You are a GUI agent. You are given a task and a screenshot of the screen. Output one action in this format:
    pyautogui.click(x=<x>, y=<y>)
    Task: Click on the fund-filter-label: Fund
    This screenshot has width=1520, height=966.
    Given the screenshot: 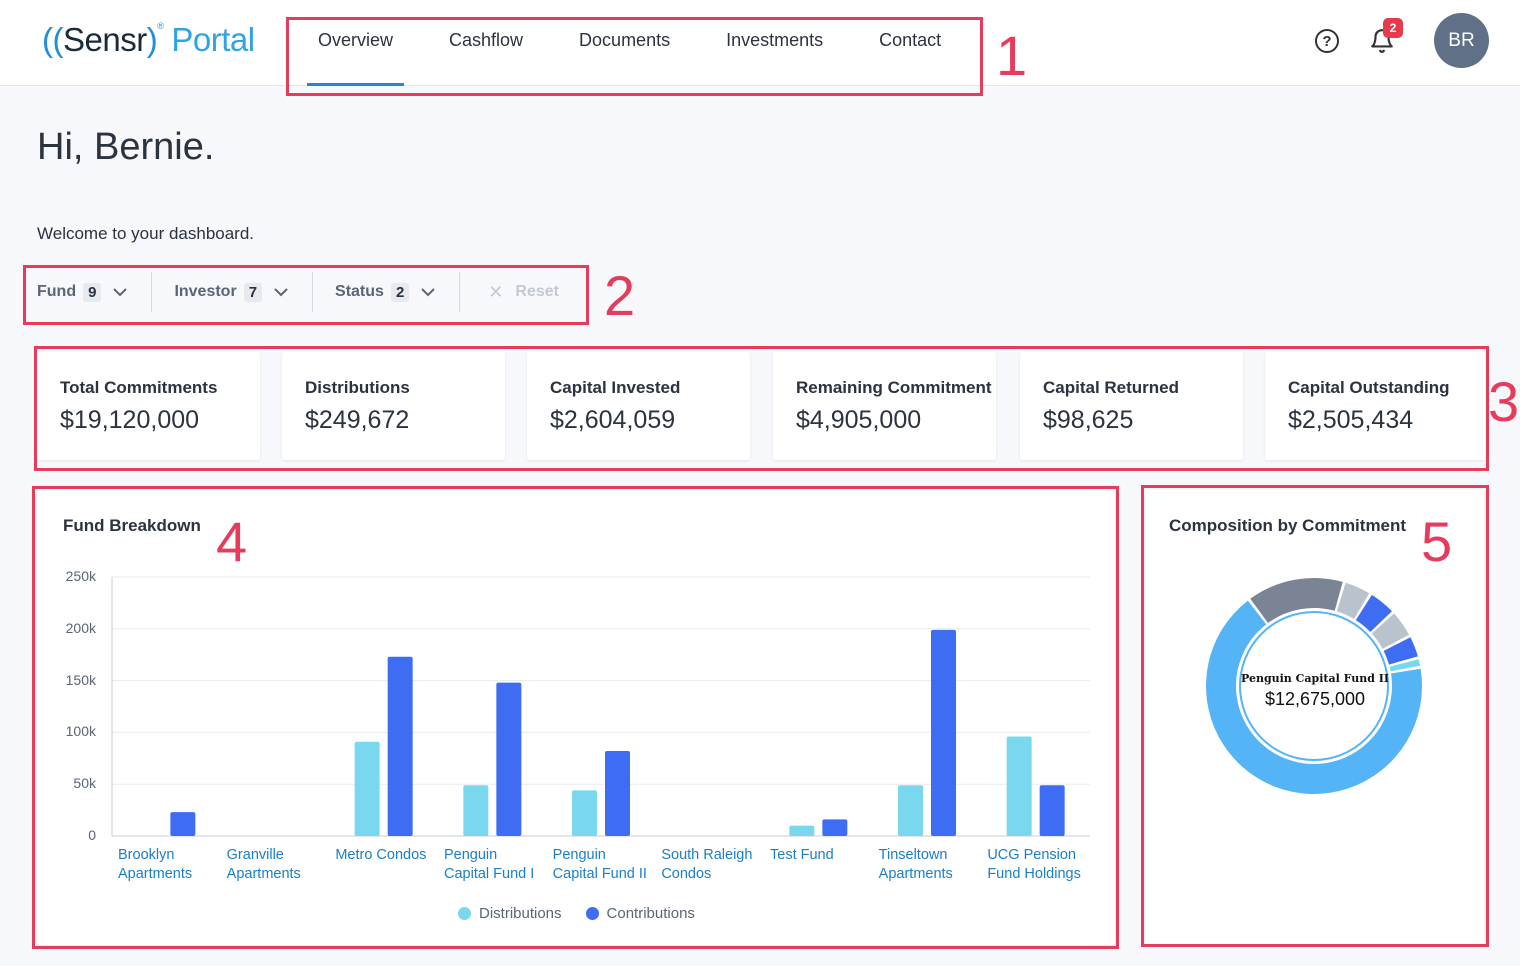 What is the action you would take?
    pyautogui.click(x=57, y=291)
    